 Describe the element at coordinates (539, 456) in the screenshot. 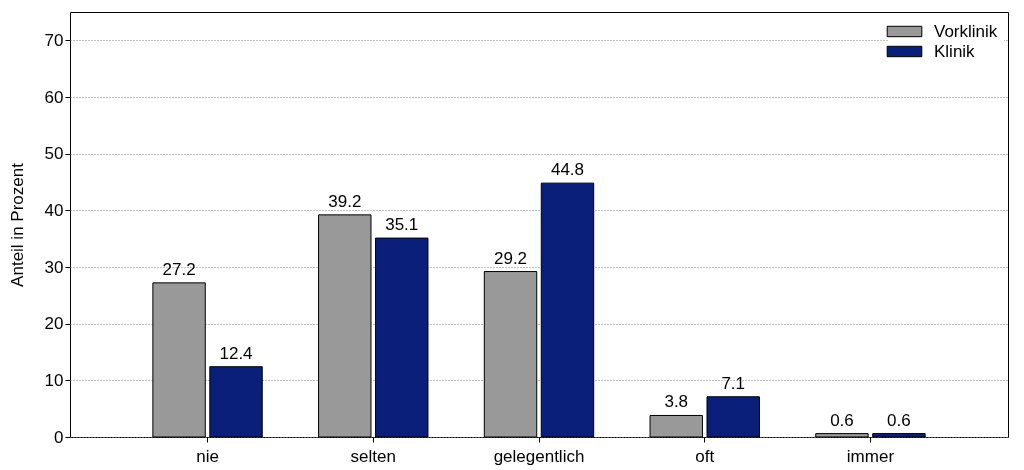

I see `x-tick-label: gelegentlich` at that location.